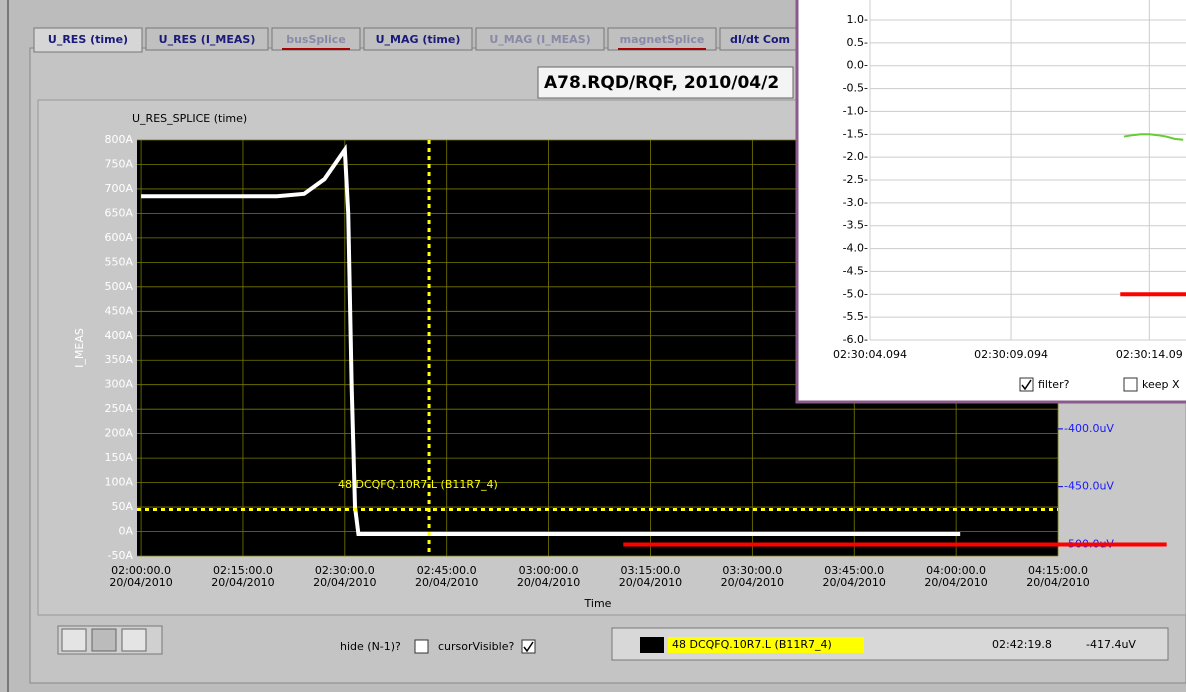 This screenshot has width=1186, height=692. What do you see at coordinates (1149, 354) in the screenshot?
I see `x-tick-label: 02:30:14.09` at bounding box center [1149, 354].